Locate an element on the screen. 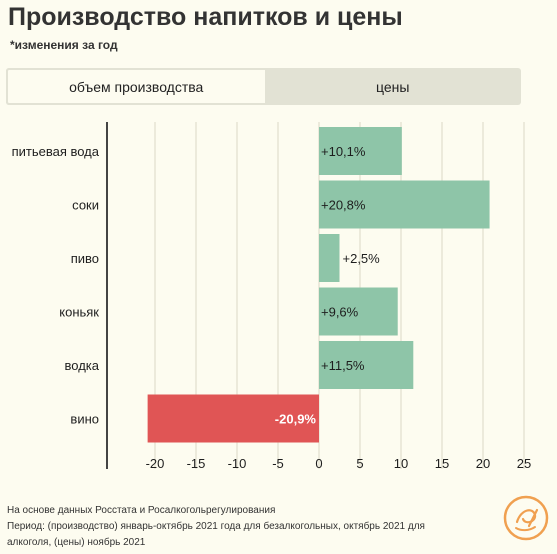  category-label: питьевая вода is located at coordinates (56, 151).